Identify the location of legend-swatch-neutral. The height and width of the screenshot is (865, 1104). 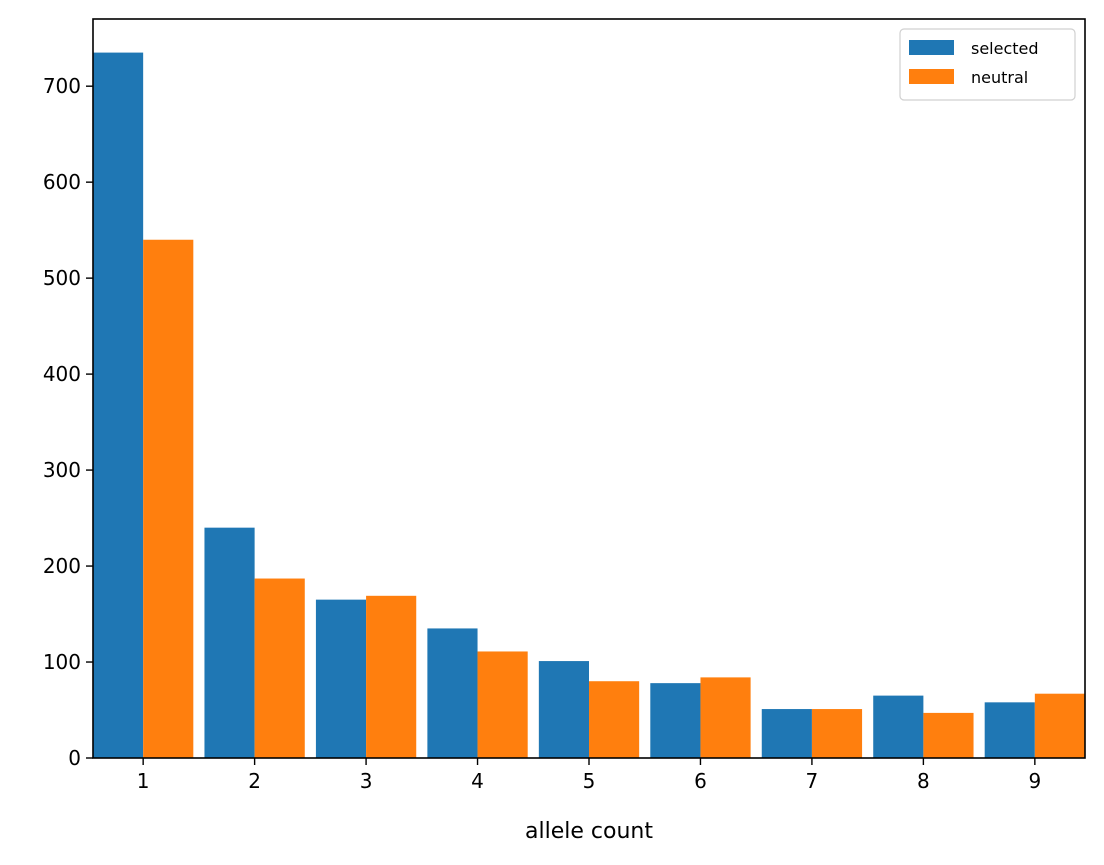
(931, 76).